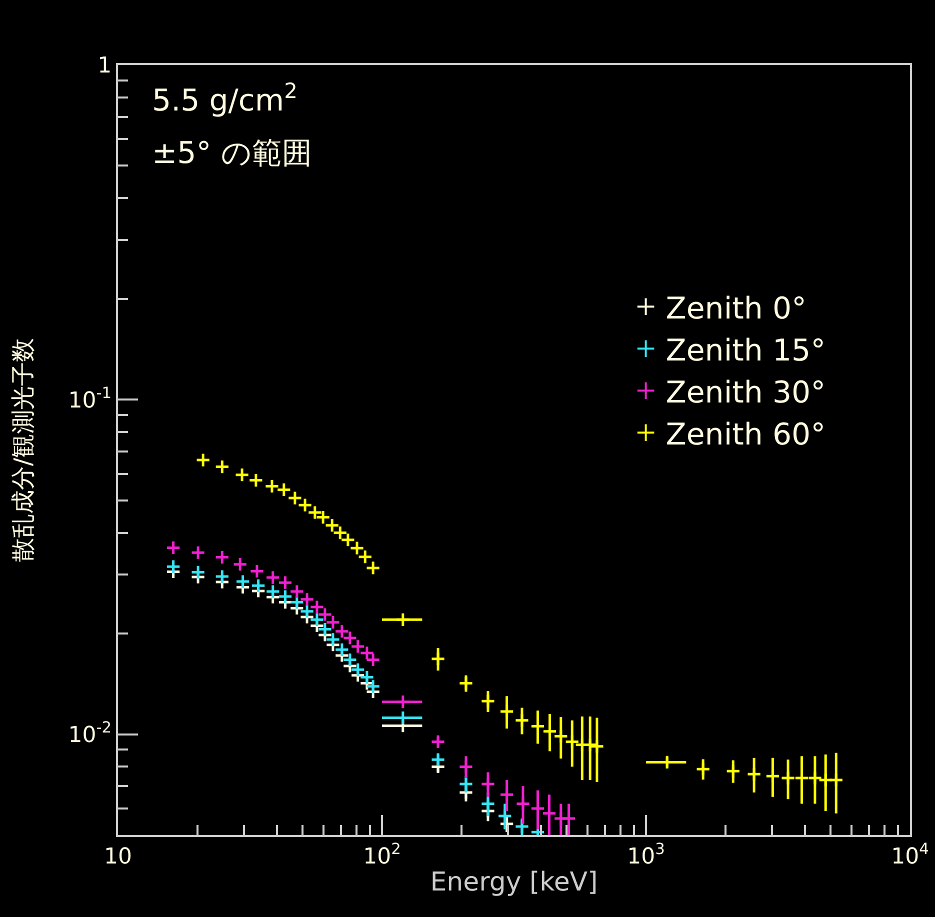  What do you see at coordinates (382, 855) in the screenshot?
I see `x-tick-label: 10$^{2}$` at bounding box center [382, 855].